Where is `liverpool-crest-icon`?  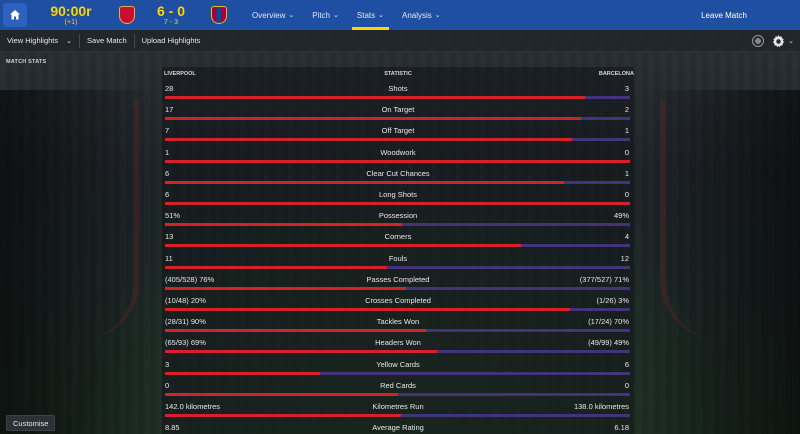 liverpool-crest-icon is located at coordinates (127, 15).